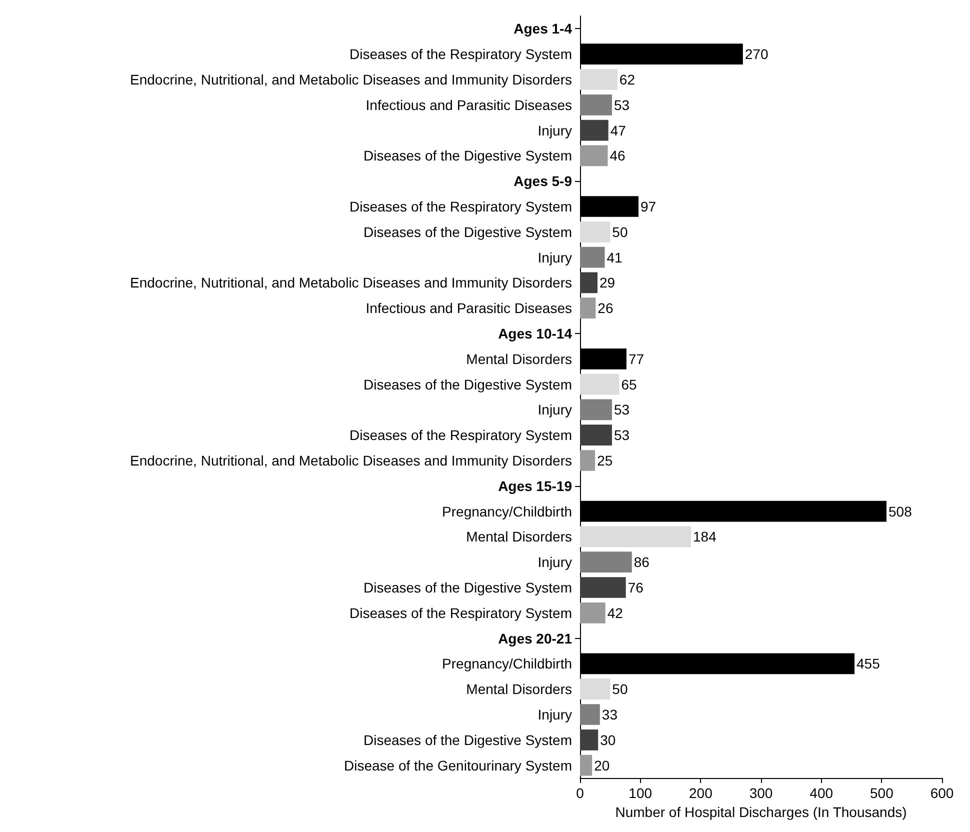 The height and width of the screenshot is (832, 970). What do you see at coordinates (610, 714) in the screenshot?
I see `data-label: 33` at bounding box center [610, 714].